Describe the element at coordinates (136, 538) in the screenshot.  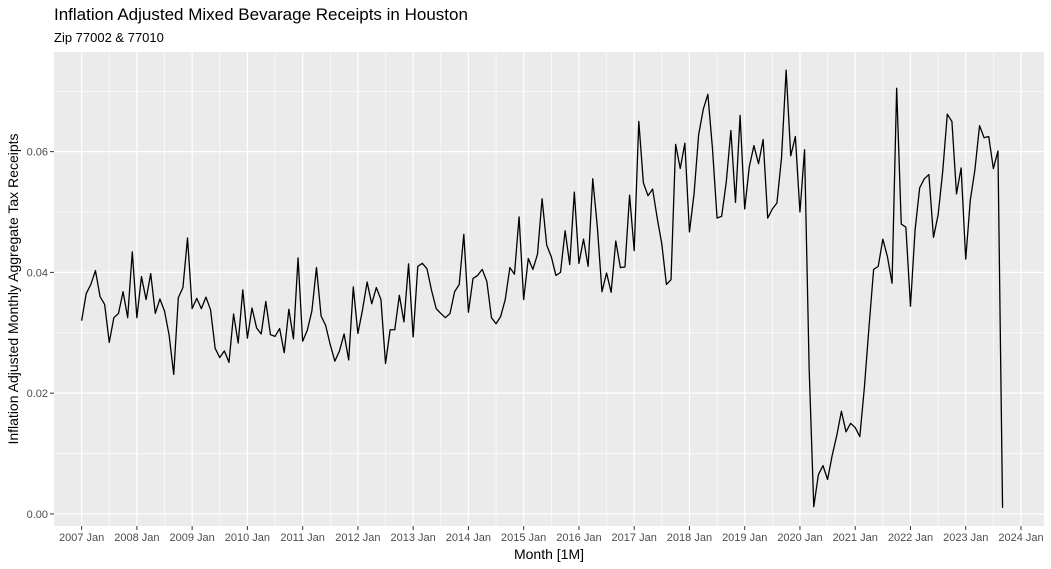
I see `x-tick-label: 2008 Jan` at that location.